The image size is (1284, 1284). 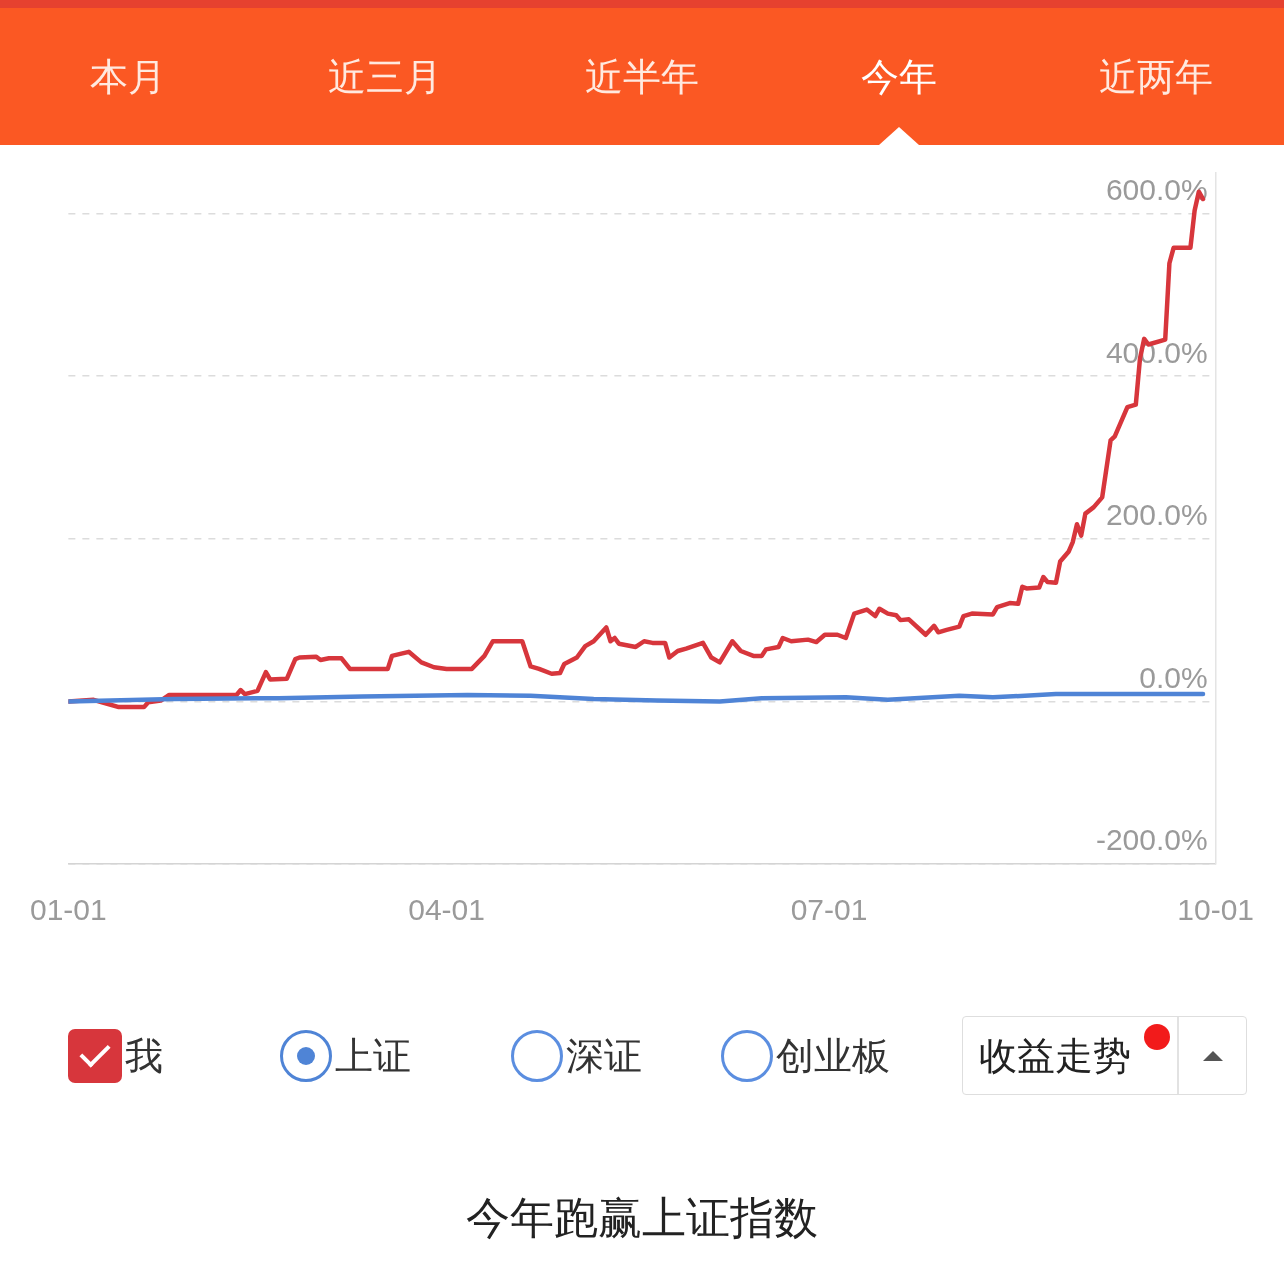 I want to click on x-tick-label: 10-01, so click(x=1215, y=910).